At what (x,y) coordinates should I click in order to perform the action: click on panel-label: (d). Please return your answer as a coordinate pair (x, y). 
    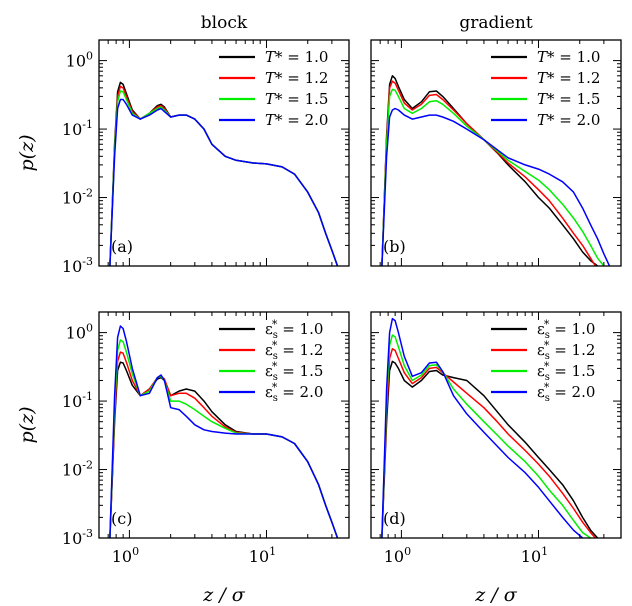
    Looking at the image, I should click on (394, 518).